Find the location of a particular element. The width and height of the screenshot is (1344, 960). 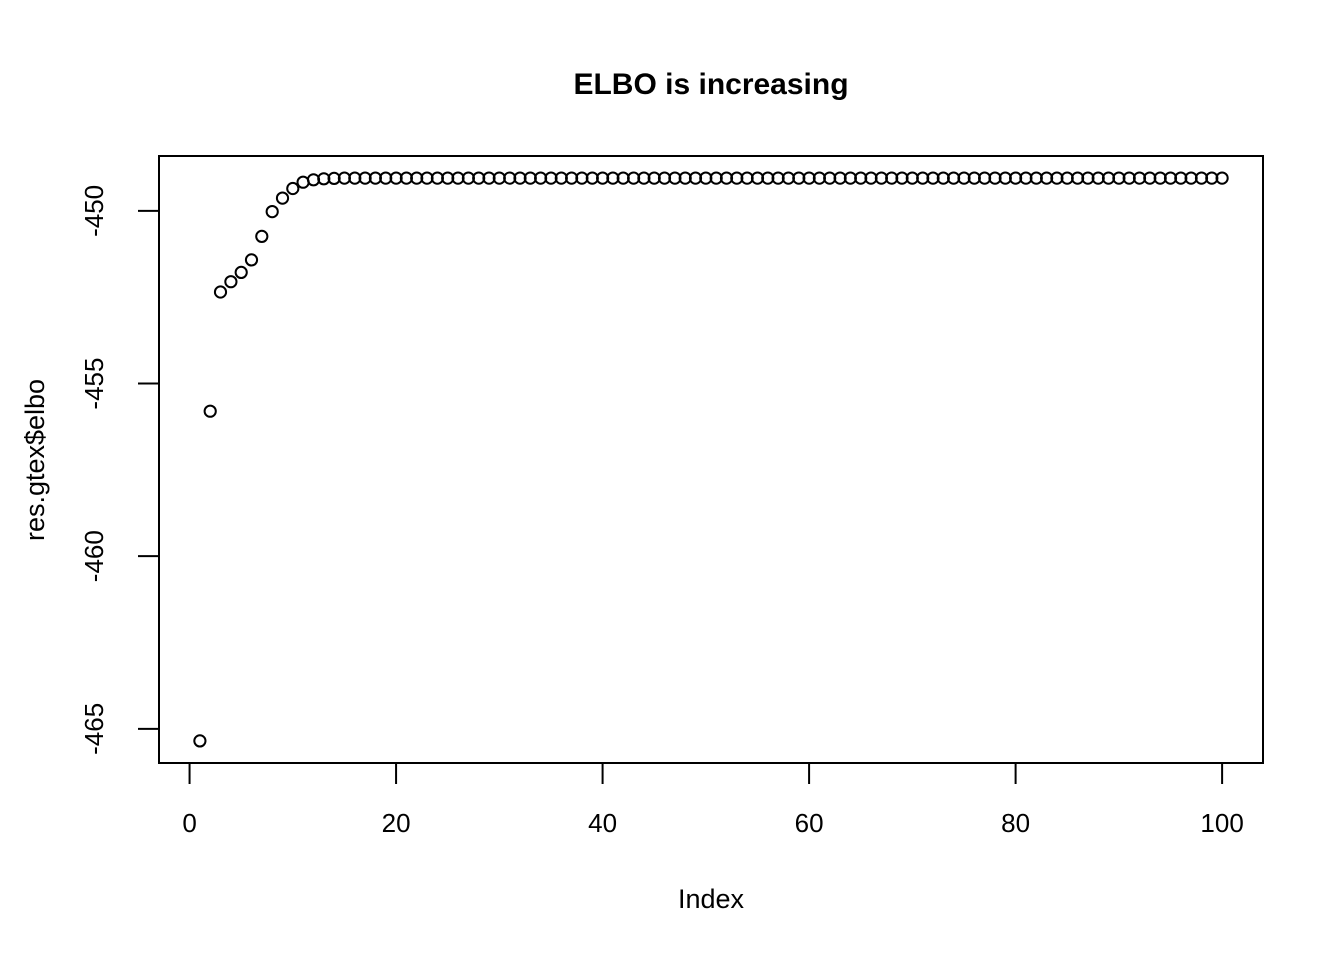

x-tick-label: 60 is located at coordinates (809, 823).